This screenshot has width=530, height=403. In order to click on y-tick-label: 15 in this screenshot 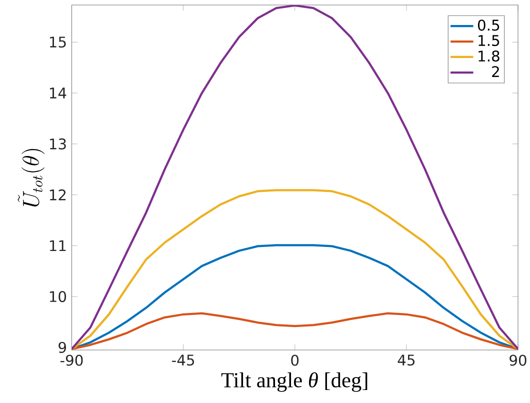, I will do `click(58, 42)`.